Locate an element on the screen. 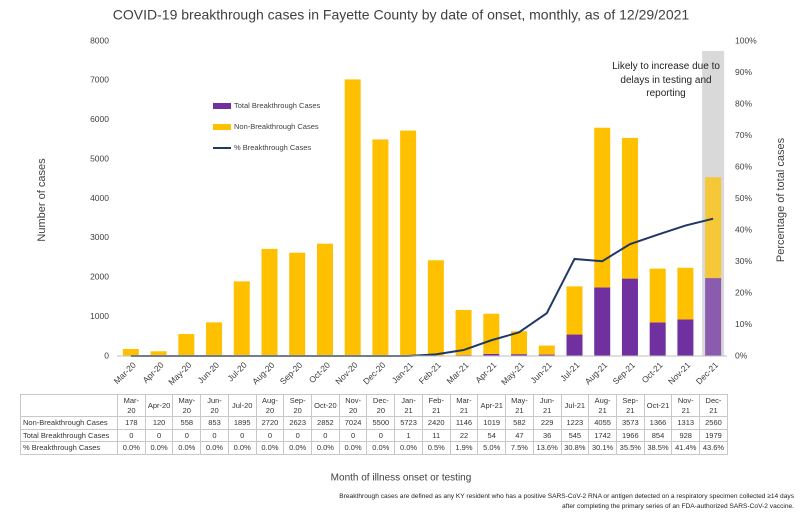  table-cell: 1019 is located at coordinates (492, 423).